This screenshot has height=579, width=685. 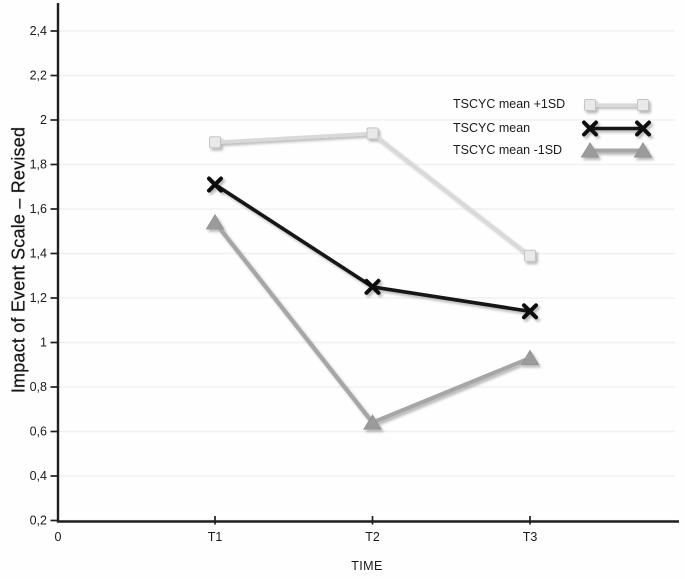 I want to click on y-tick-label: 2, so click(x=43, y=120).